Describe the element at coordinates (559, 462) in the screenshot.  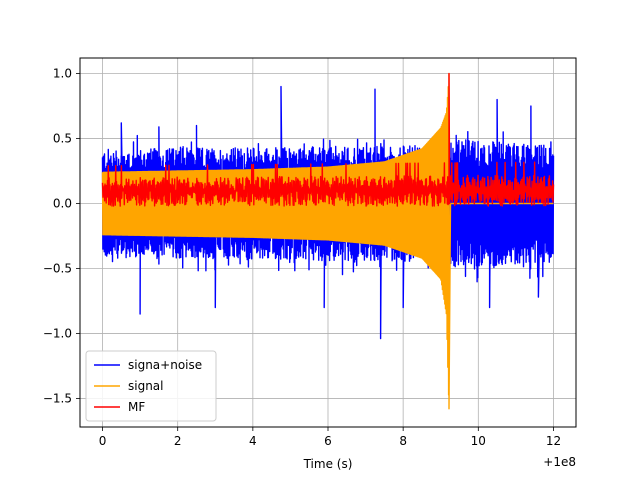
I see `x-offset-label: +1e8` at that location.